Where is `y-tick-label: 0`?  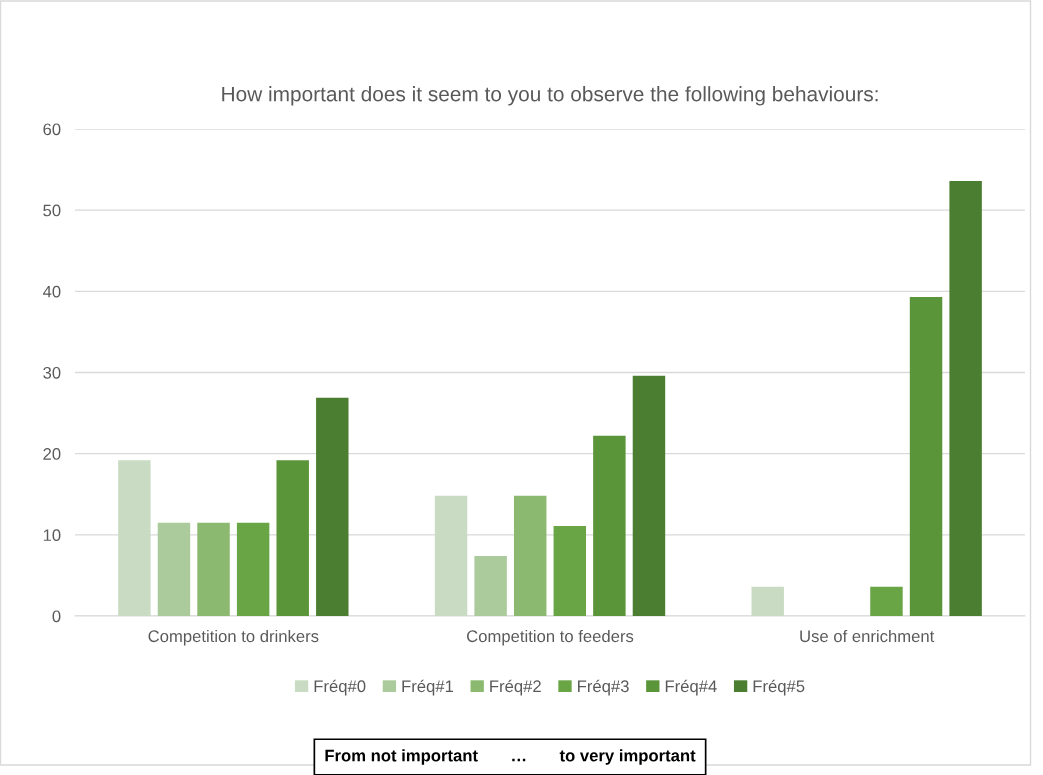
y-tick-label: 0 is located at coordinates (56, 616).